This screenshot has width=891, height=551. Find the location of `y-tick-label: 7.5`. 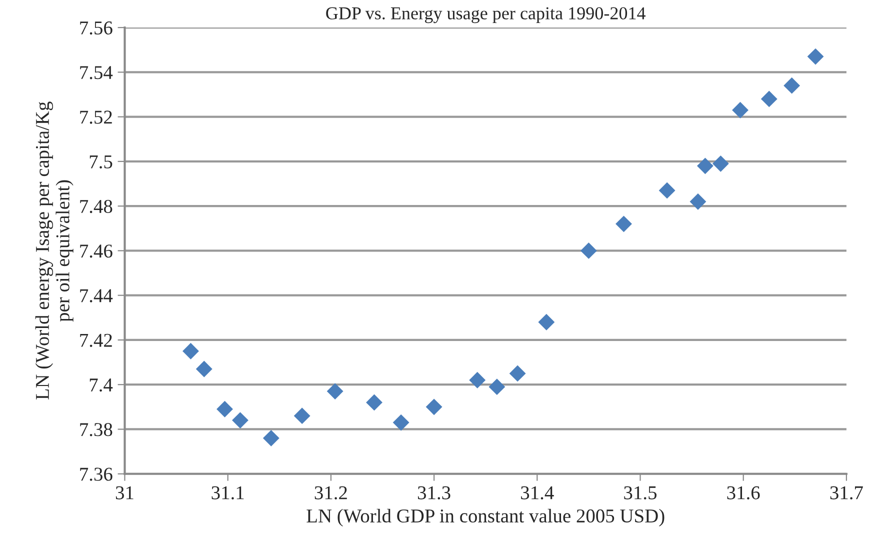

y-tick-label: 7.5 is located at coordinates (101, 161).